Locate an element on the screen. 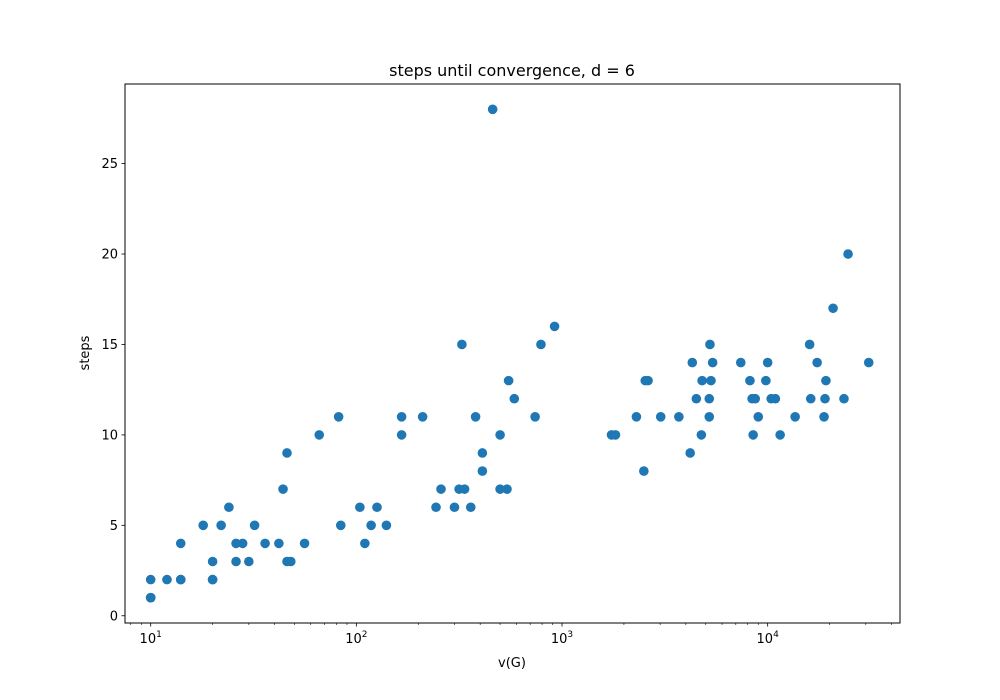 This screenshot has width=1000, height=700. x-tick-label: 10⁴ is located at coordinates (768, 638).